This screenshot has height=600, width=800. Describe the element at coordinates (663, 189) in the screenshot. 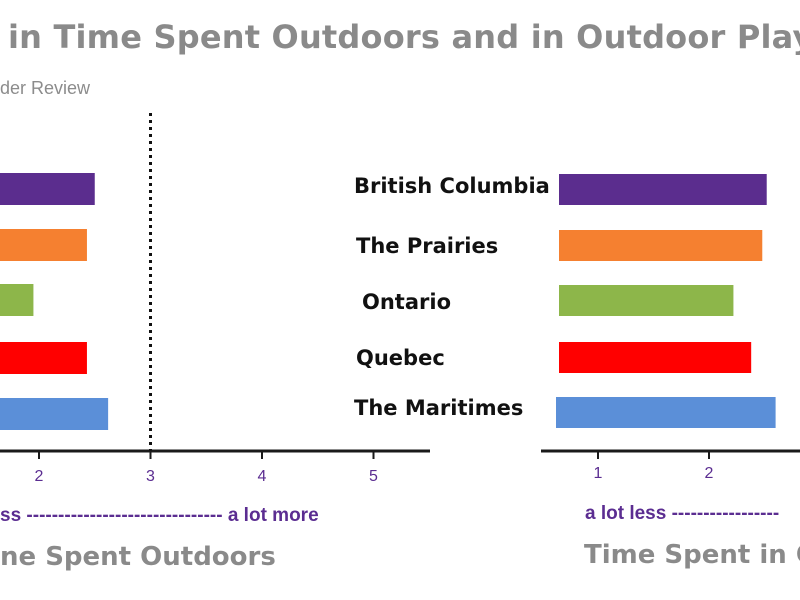

I see `right-bar-british-columbia` at that location.